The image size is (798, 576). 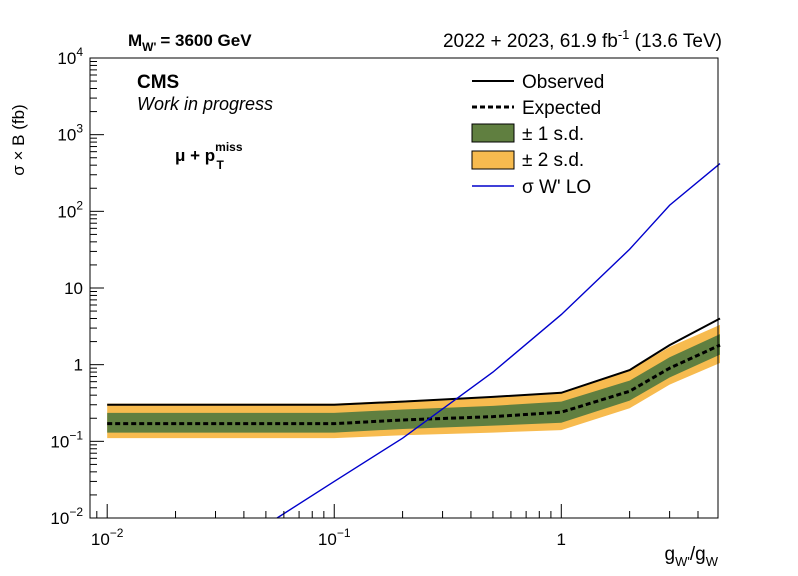 What do you see at coordinates (70, 56) in the screenshot?
I see `y-tick-label: 10⁴` at bounding box center [70, 56].